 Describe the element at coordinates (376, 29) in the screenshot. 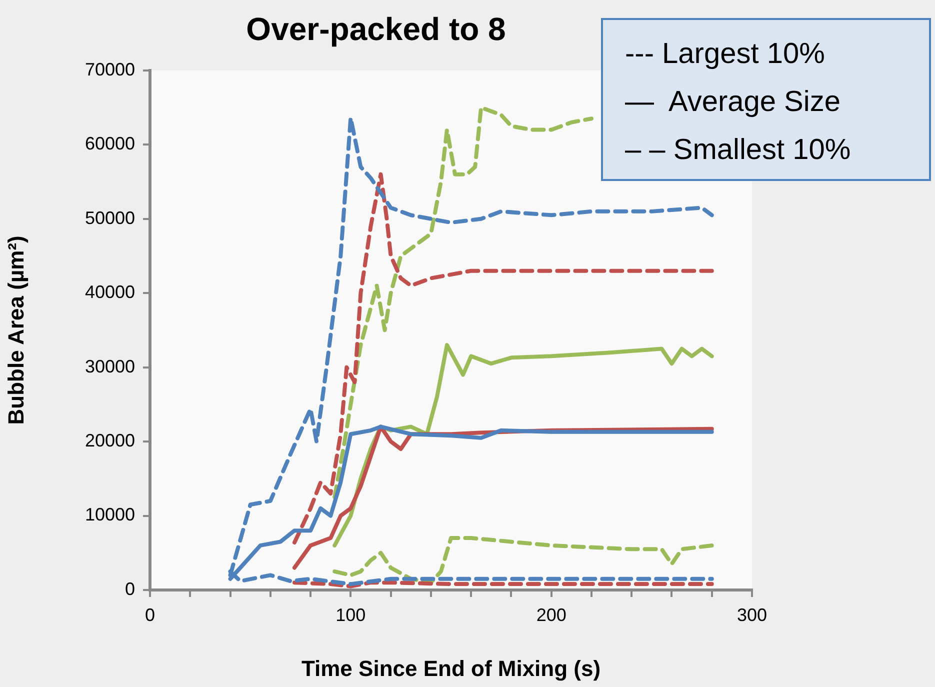

I see `chart-title: Over-packed to 8` at that location.